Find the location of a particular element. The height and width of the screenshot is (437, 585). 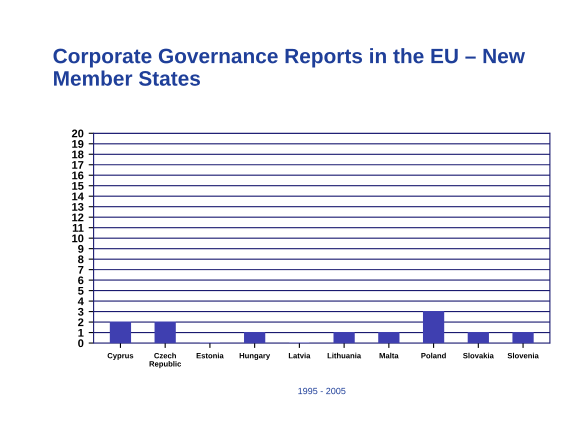

y-tick-label: 17 is located at coordinates (78, 165).